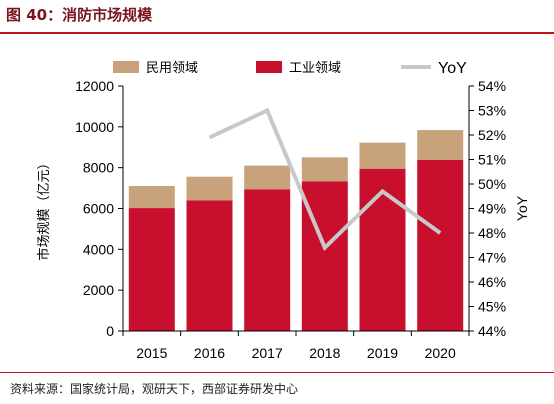 Image resolution: width=554 pixels, height=404 pixels. I want to click on right-tick-label: 49%, so click(492, 209).